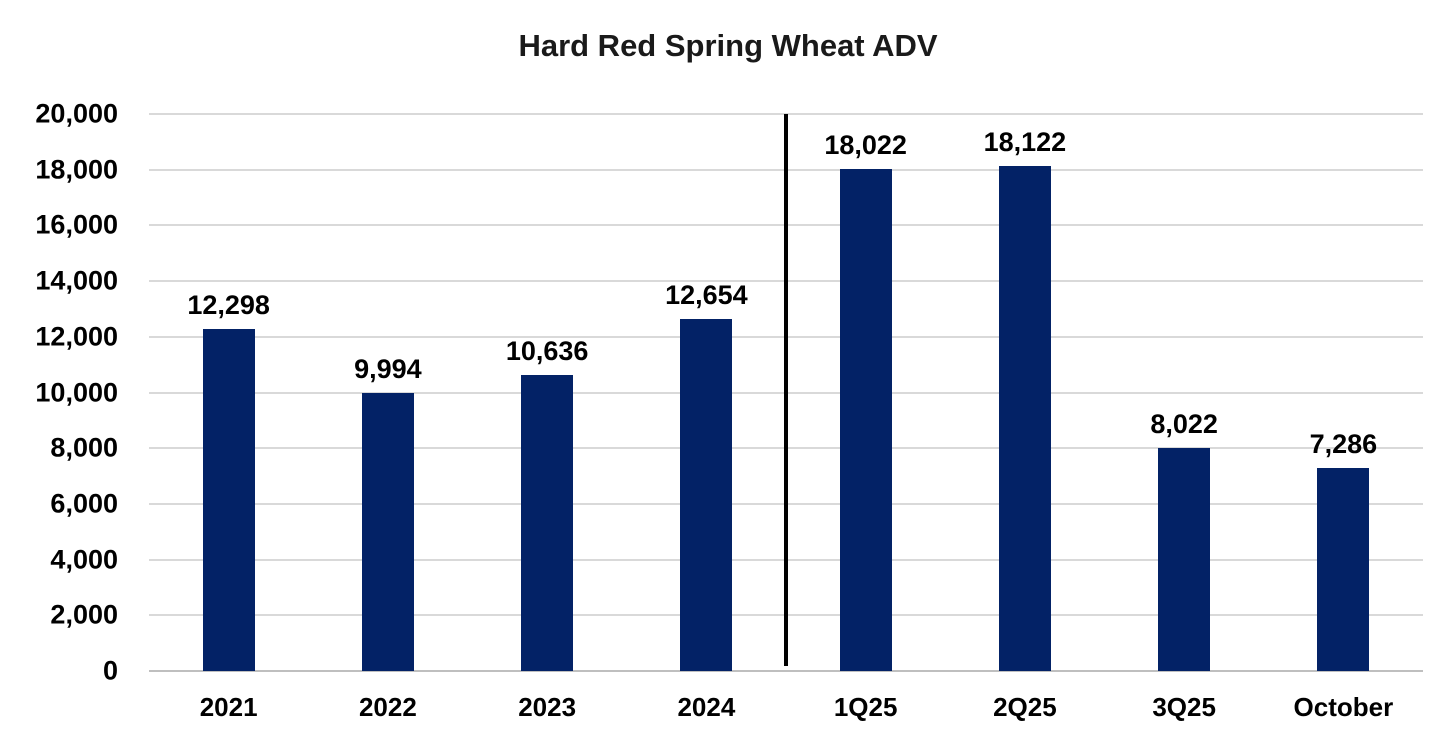 This screenshot has width=1456, height=755. What do you see at coordinates (706, 294) in the screenshot?
I see `bar-value-label: 12,654` at bounding box center [706, 294].